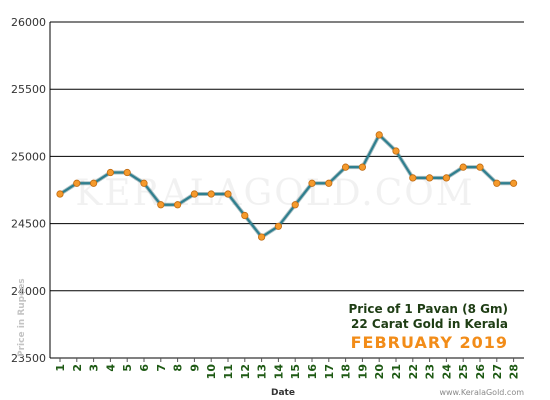  I want to click on x-tick-label: 15, so click(295, 371).